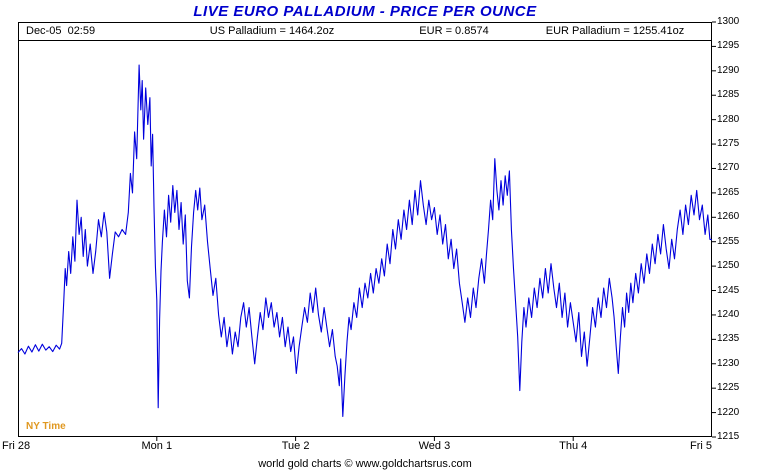 This screenshot has height=475, width=760. Describe the element at coordinates (46, 426) in the screenshot. I see `ny-time-label: NY Time` at that location.